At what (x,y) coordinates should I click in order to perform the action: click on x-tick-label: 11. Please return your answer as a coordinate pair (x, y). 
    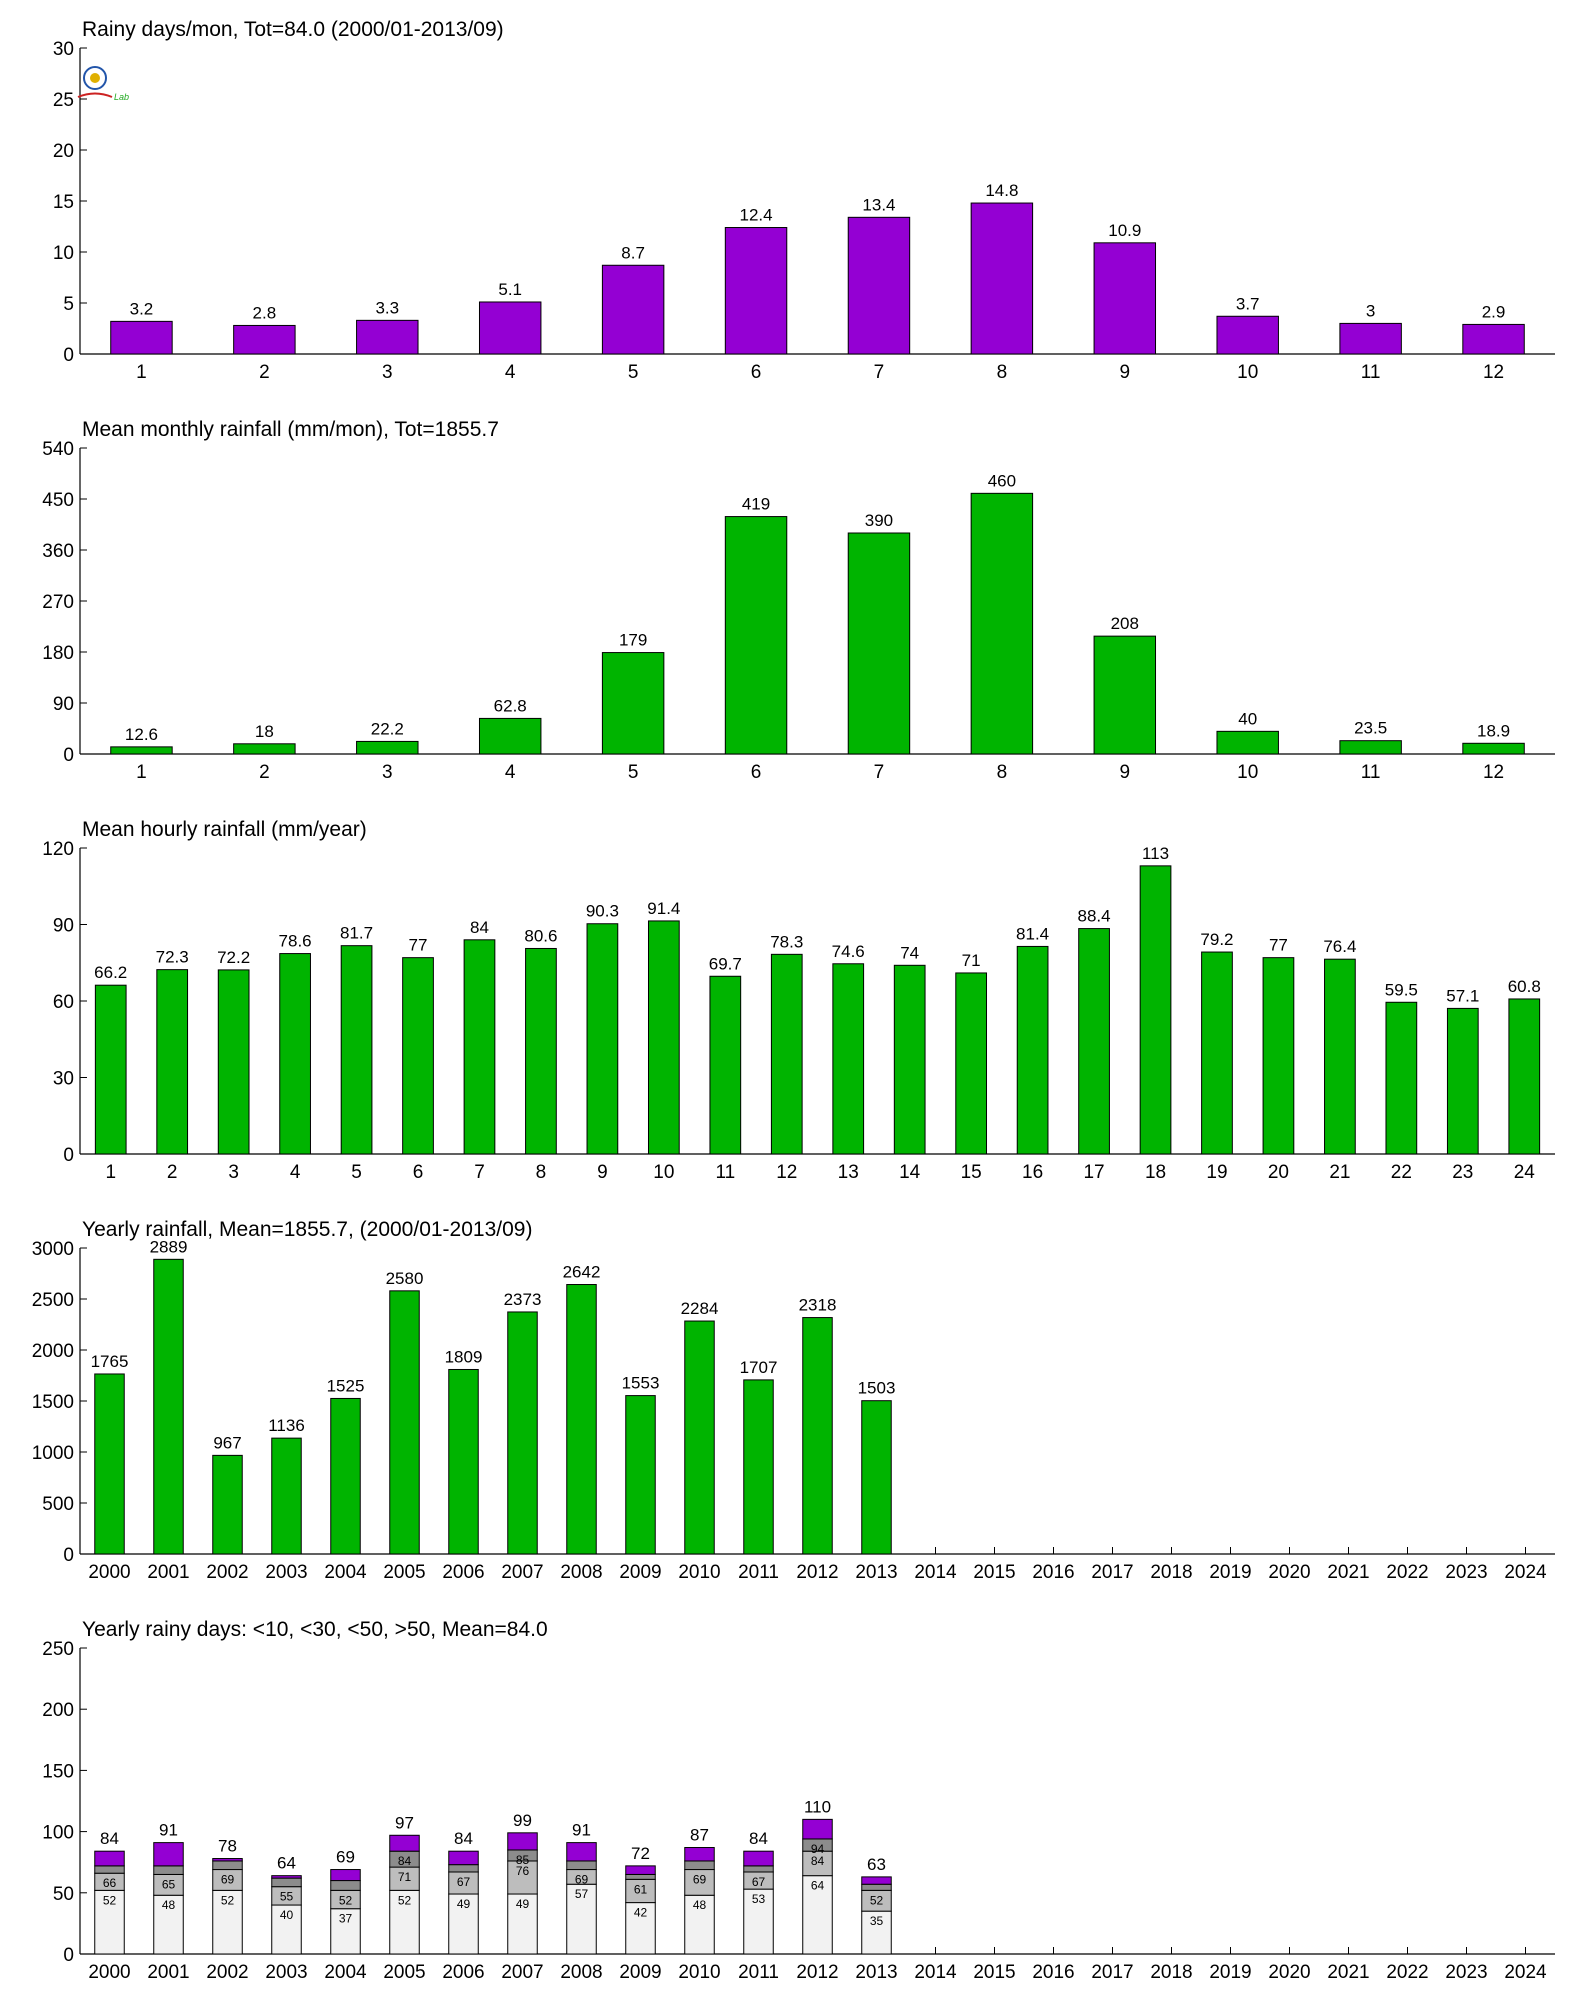
    Looking at the image, I should click on (1371, 372).